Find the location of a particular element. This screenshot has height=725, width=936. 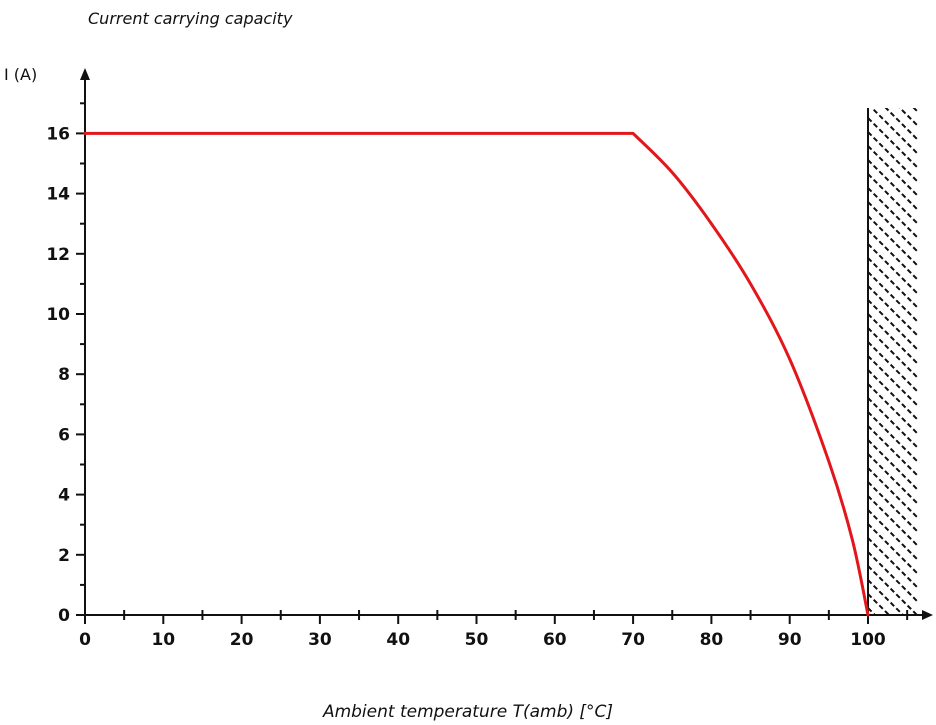

x-tick-label: 80 is located at coordinates (712, 640).